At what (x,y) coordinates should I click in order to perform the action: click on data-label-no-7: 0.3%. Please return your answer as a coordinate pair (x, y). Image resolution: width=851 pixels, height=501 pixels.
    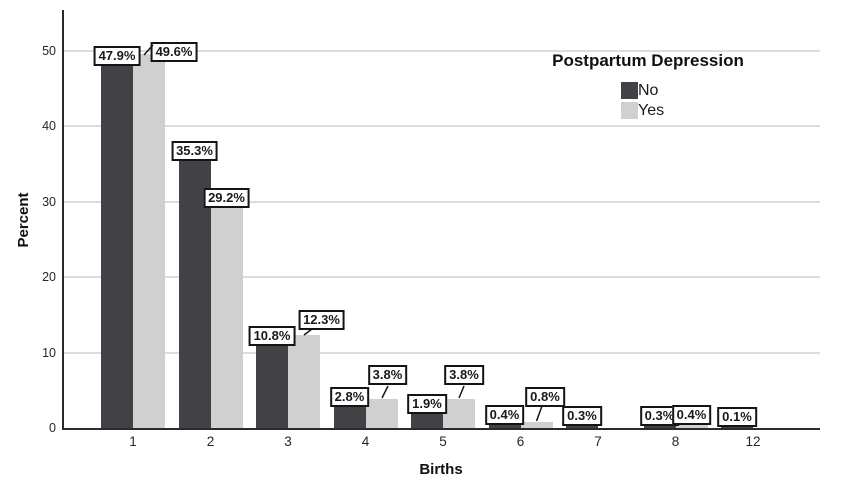
    Looking at the image, I should click on (582, 415).